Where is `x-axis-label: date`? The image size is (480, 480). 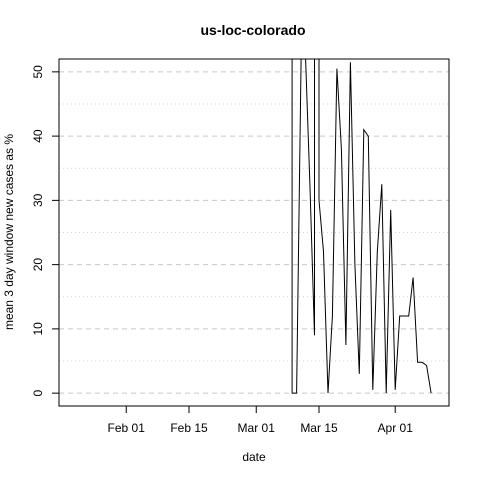
x-axis-label: date is located at coordinates (254, 457).